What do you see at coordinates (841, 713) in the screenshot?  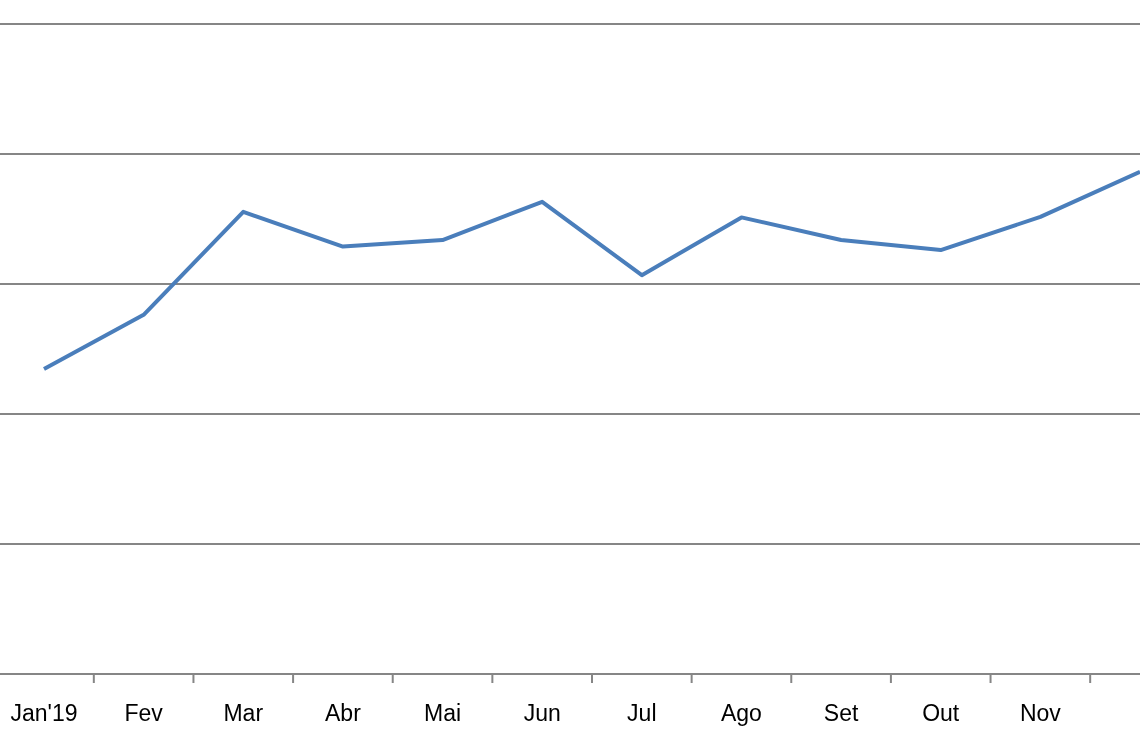 I see `x-tick-label: Set` at bounding box center [841, 713].